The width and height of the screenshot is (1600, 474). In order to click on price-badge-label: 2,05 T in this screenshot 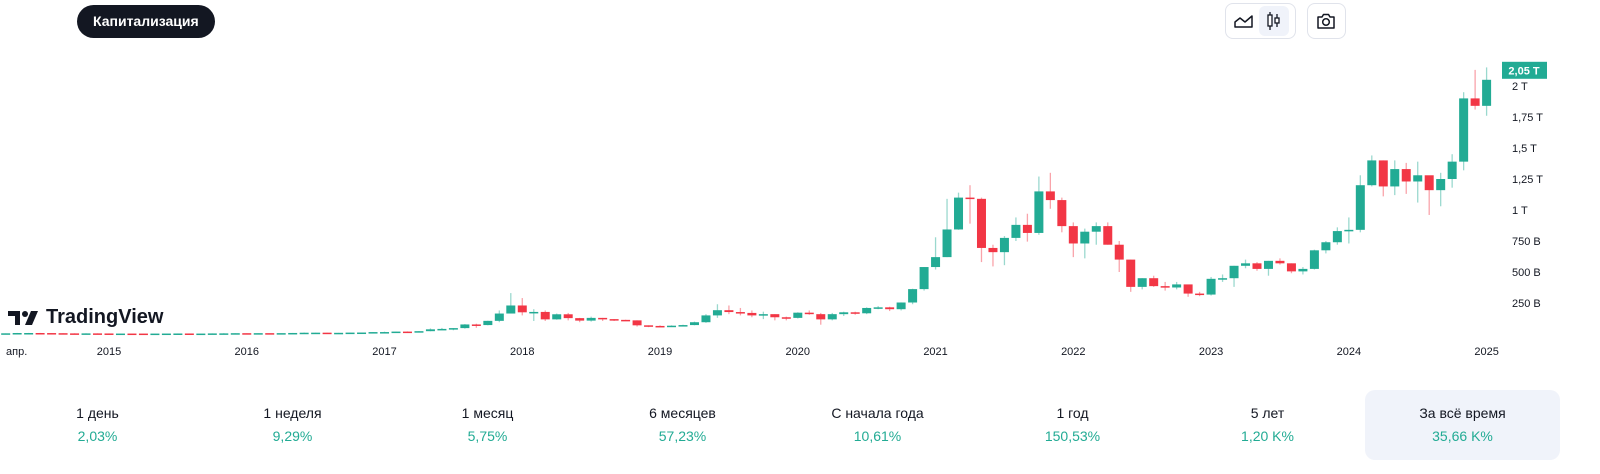, I will do `click(1523, 71)`.